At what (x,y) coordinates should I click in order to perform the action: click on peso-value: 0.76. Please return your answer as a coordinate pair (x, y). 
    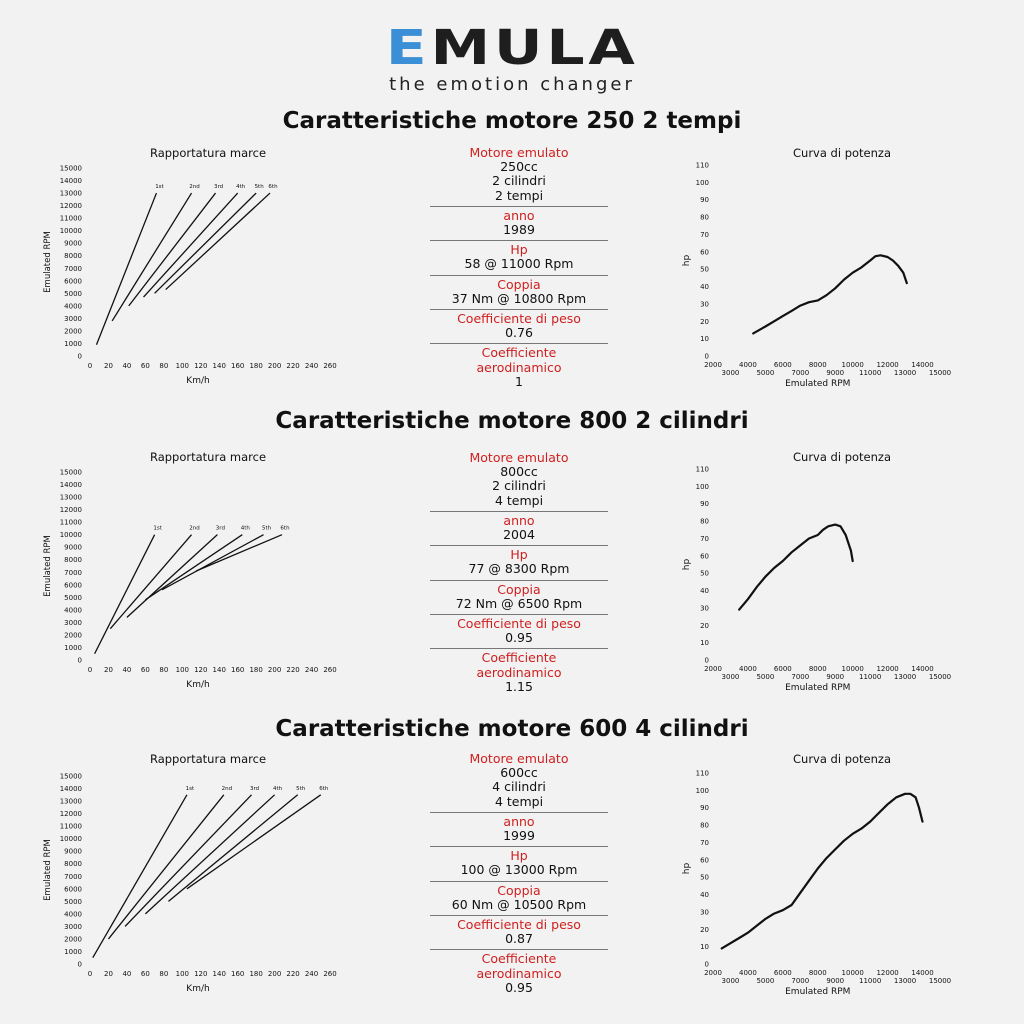
    Looking at the image, I should click on (519, 333).